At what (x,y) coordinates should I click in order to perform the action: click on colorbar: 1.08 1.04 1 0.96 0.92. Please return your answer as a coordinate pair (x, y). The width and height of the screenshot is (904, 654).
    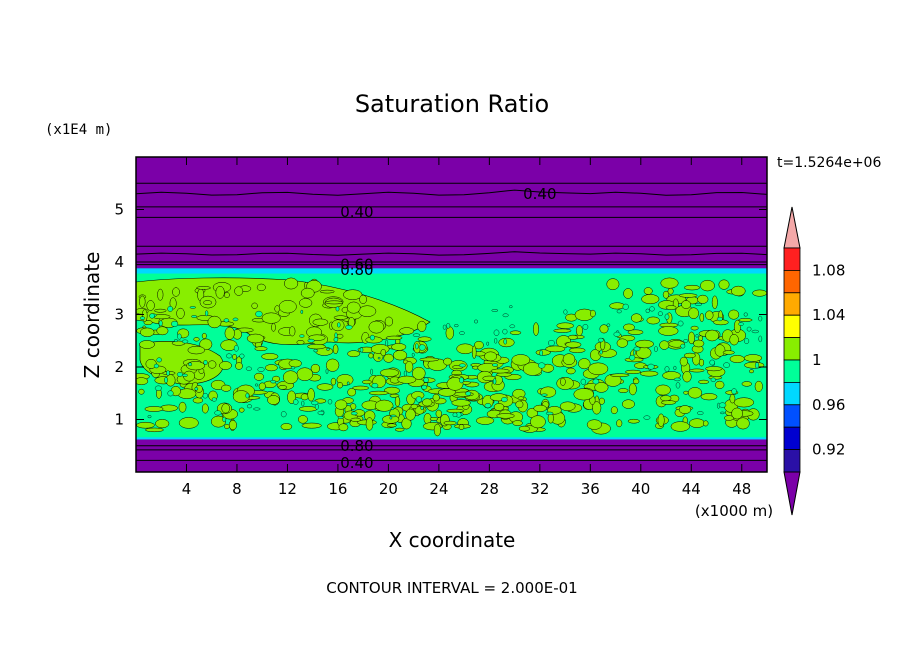
    Looking at the image, I should click on (814, 361).